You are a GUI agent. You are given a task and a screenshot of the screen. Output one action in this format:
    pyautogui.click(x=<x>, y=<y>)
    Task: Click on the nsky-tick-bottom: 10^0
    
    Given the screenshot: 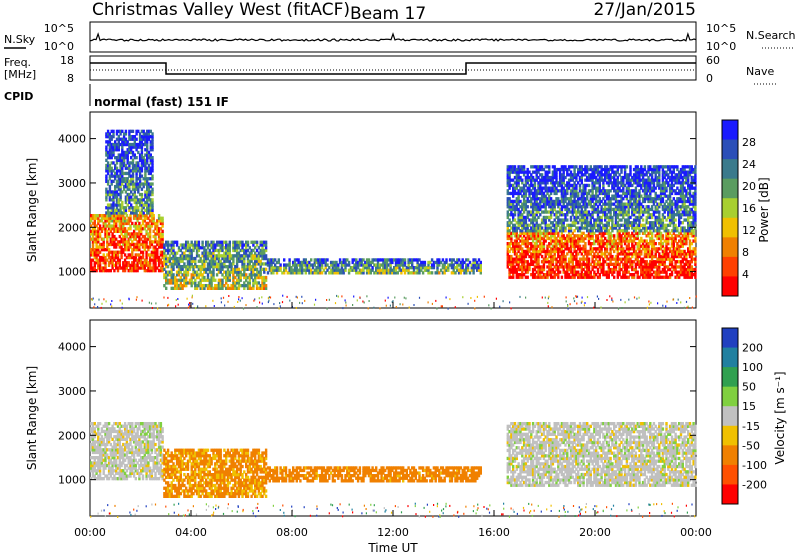 What is the action you would take?
    pyautogui.click(x=59, y=46)
    